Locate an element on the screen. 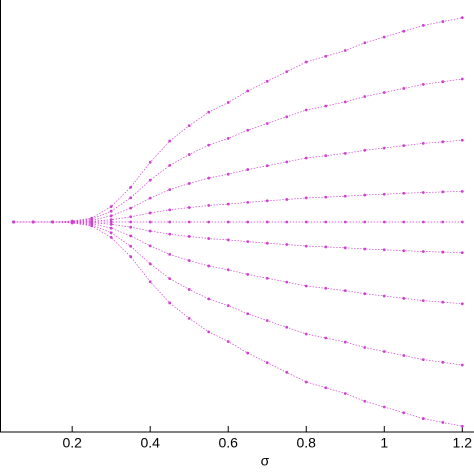 The height and width of the screenshot is (474, 474). branch-line is located at coordinates (238, 237).